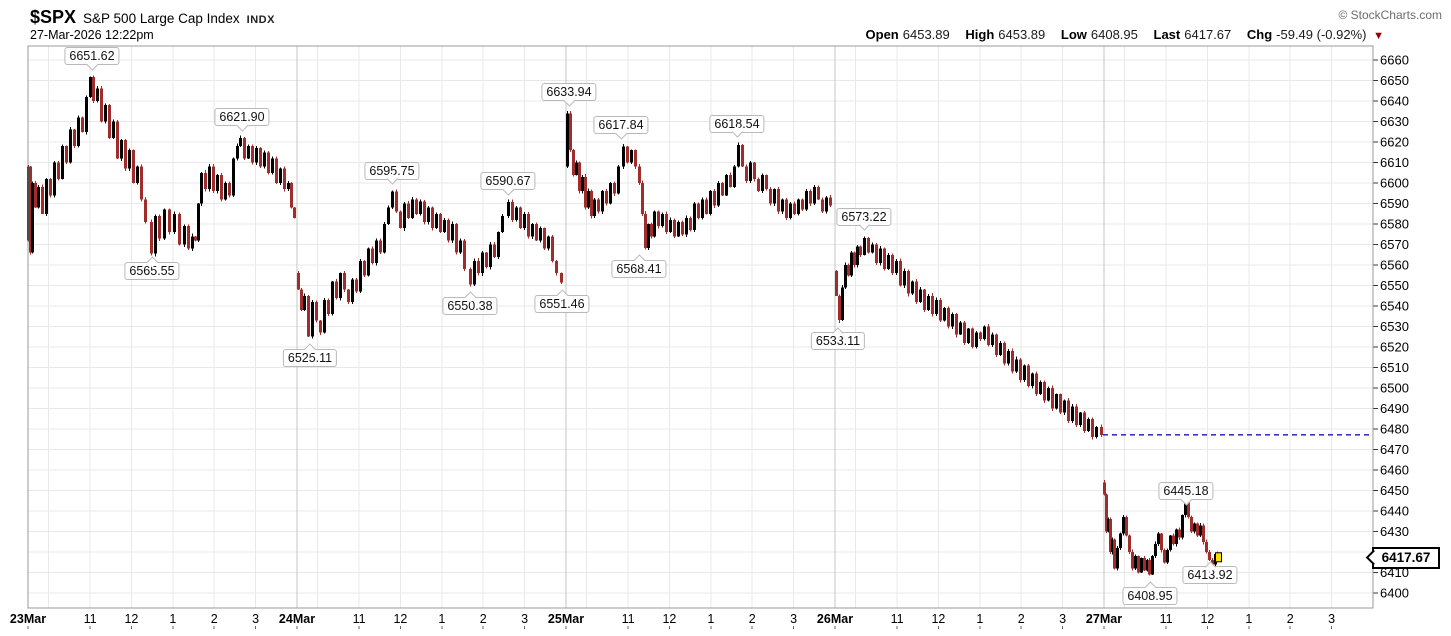 The width and height of the screenshot is (1451, 636). What do you see at coordinates (1210, 575) in the screenshot?
I see `price-annotation: 6413.92` at bounding box center [1210, 575].